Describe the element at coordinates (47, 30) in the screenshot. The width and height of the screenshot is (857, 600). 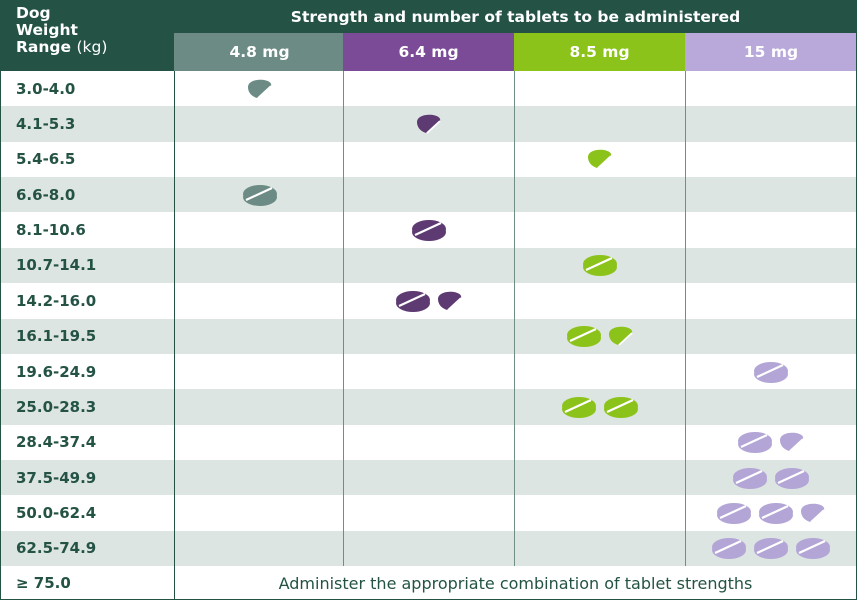
I see `weight-header-line2: Weight` at that location.